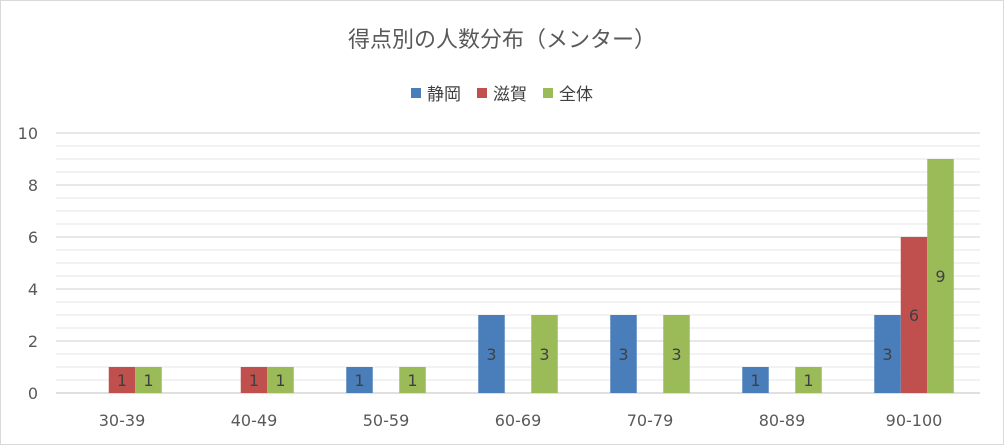 This screenshot has width=1004, height=445. What do you see at coordinates (914, 420) in the screenshot?
I see `x-tick-label: 90-100` at bounding box center [914, 420].